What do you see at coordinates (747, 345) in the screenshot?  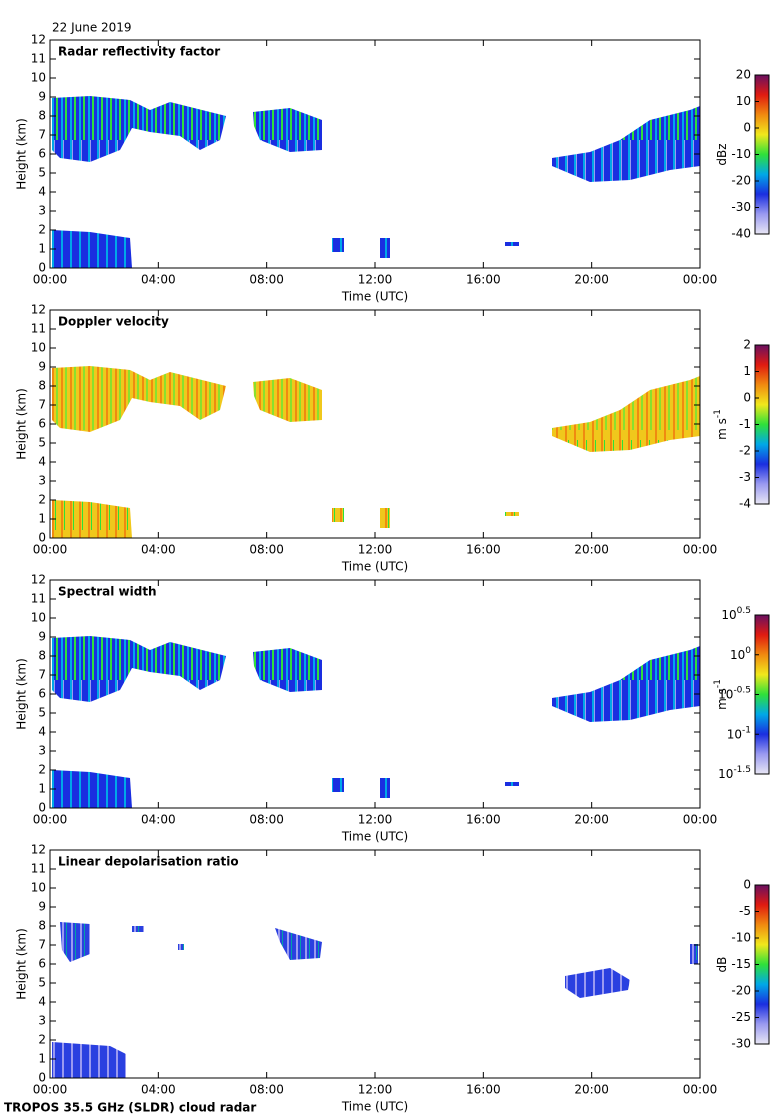 I see `colorbar-tick-label: 2` at bounding box center [747, 345].